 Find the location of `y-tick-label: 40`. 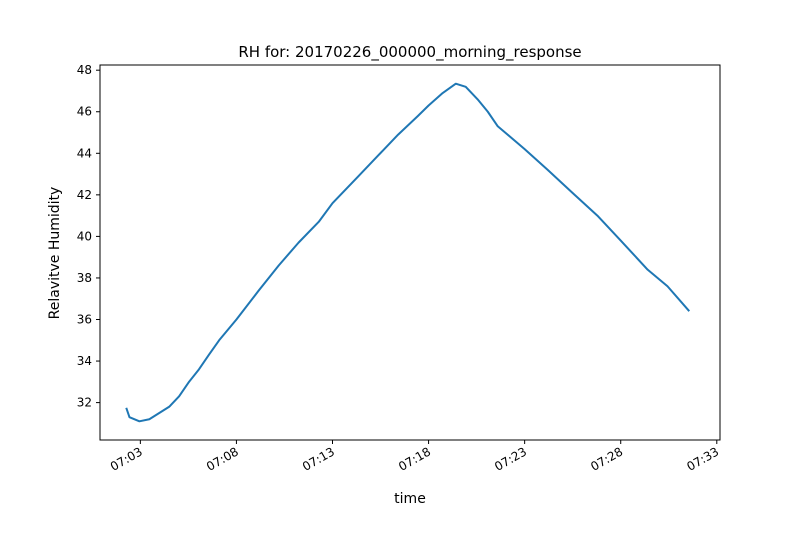

y-tick-label: 40 is located at coordinates (84, 236).